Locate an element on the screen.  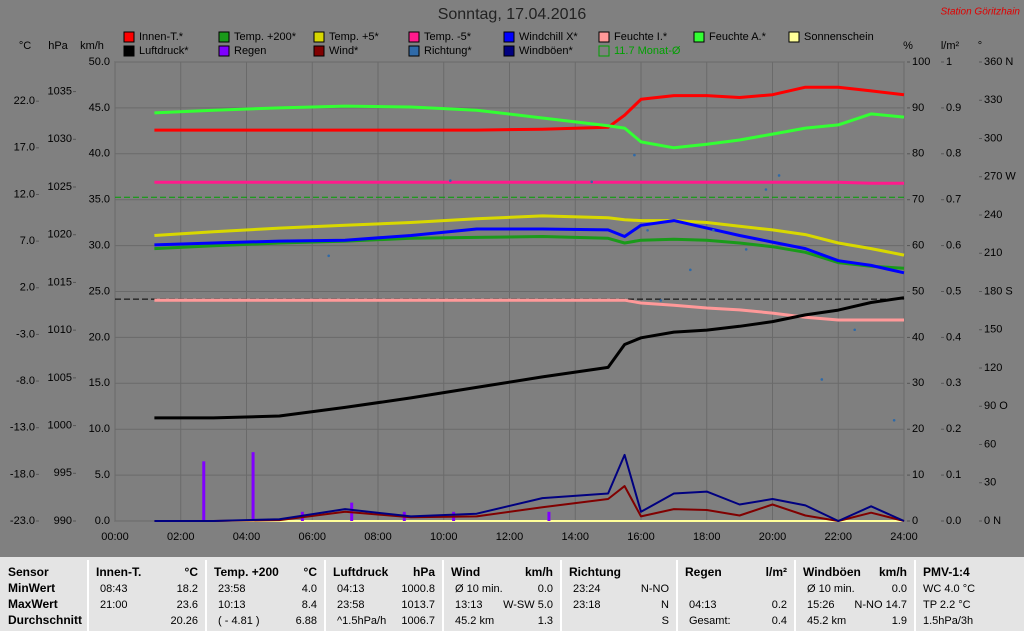
y-tick-label: 0.0 is located at coordinates (953, 521).